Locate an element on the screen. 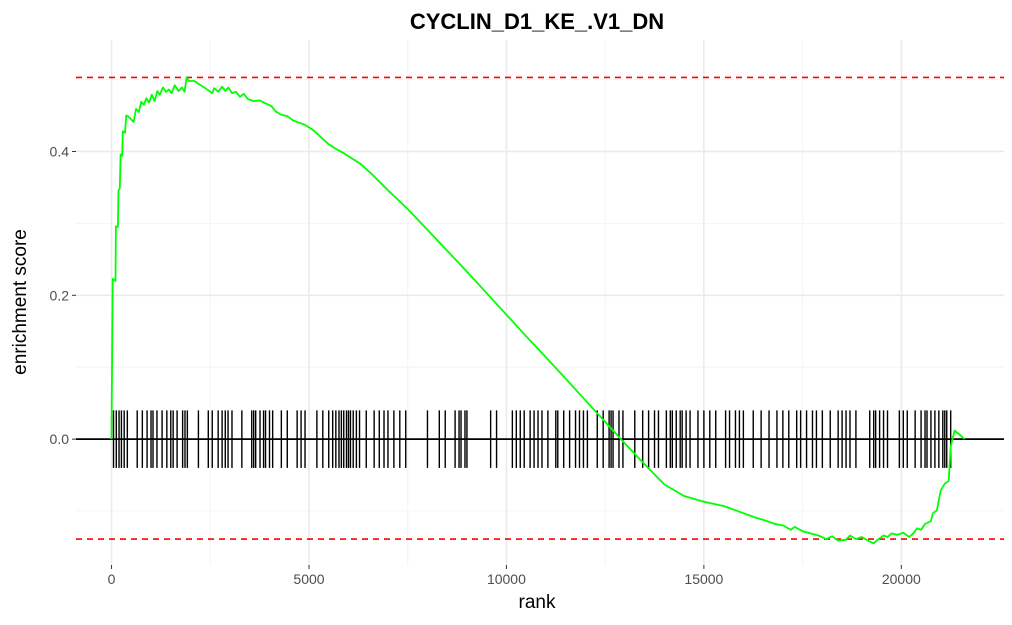 This screenshot has height=625, width=1012. x-tick-label: 5000 is located at coordinates (308, 579).